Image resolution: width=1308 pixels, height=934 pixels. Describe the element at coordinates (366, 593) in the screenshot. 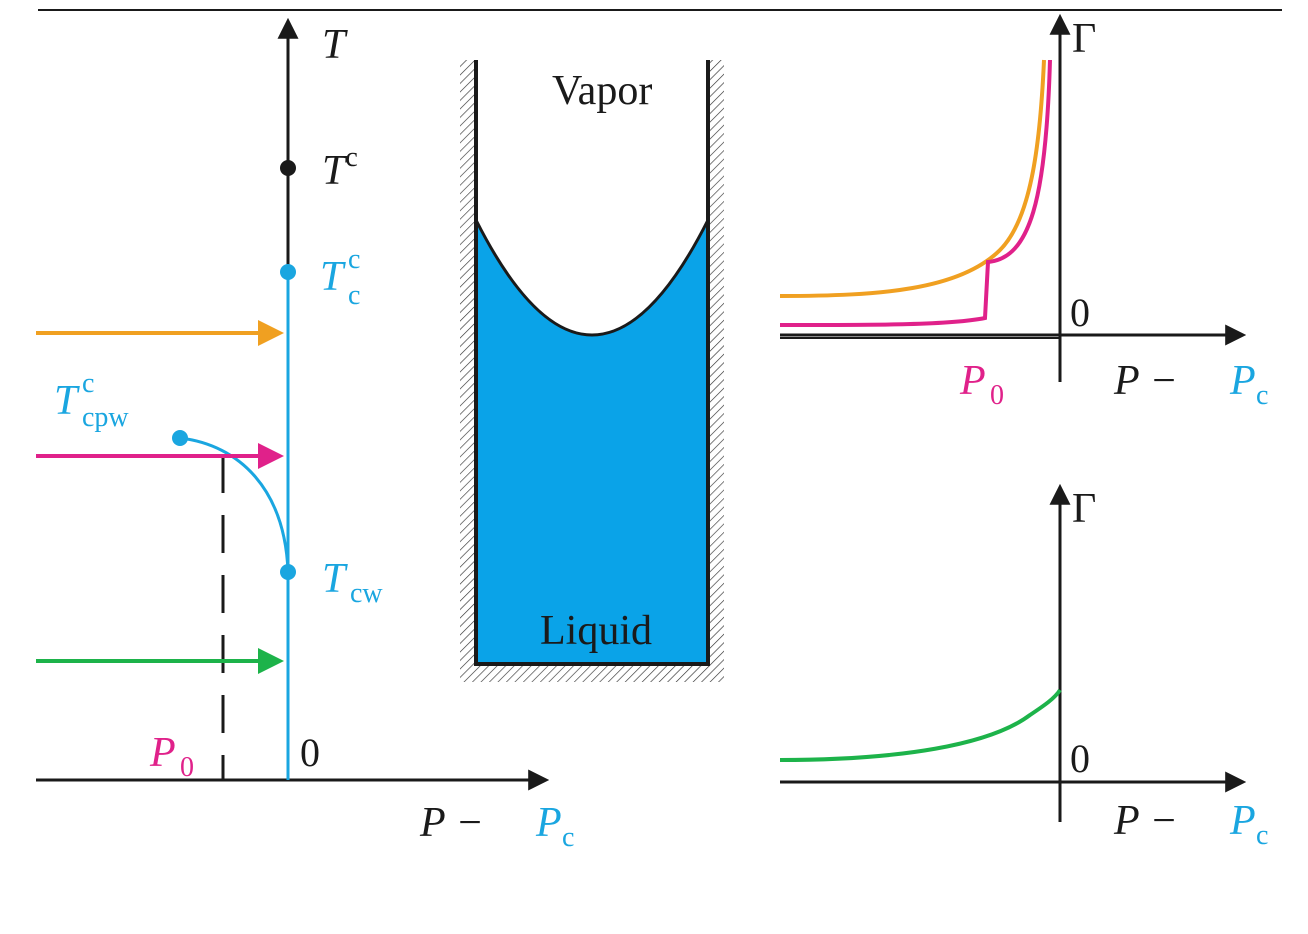

I see `svg-text: cw` at that location.